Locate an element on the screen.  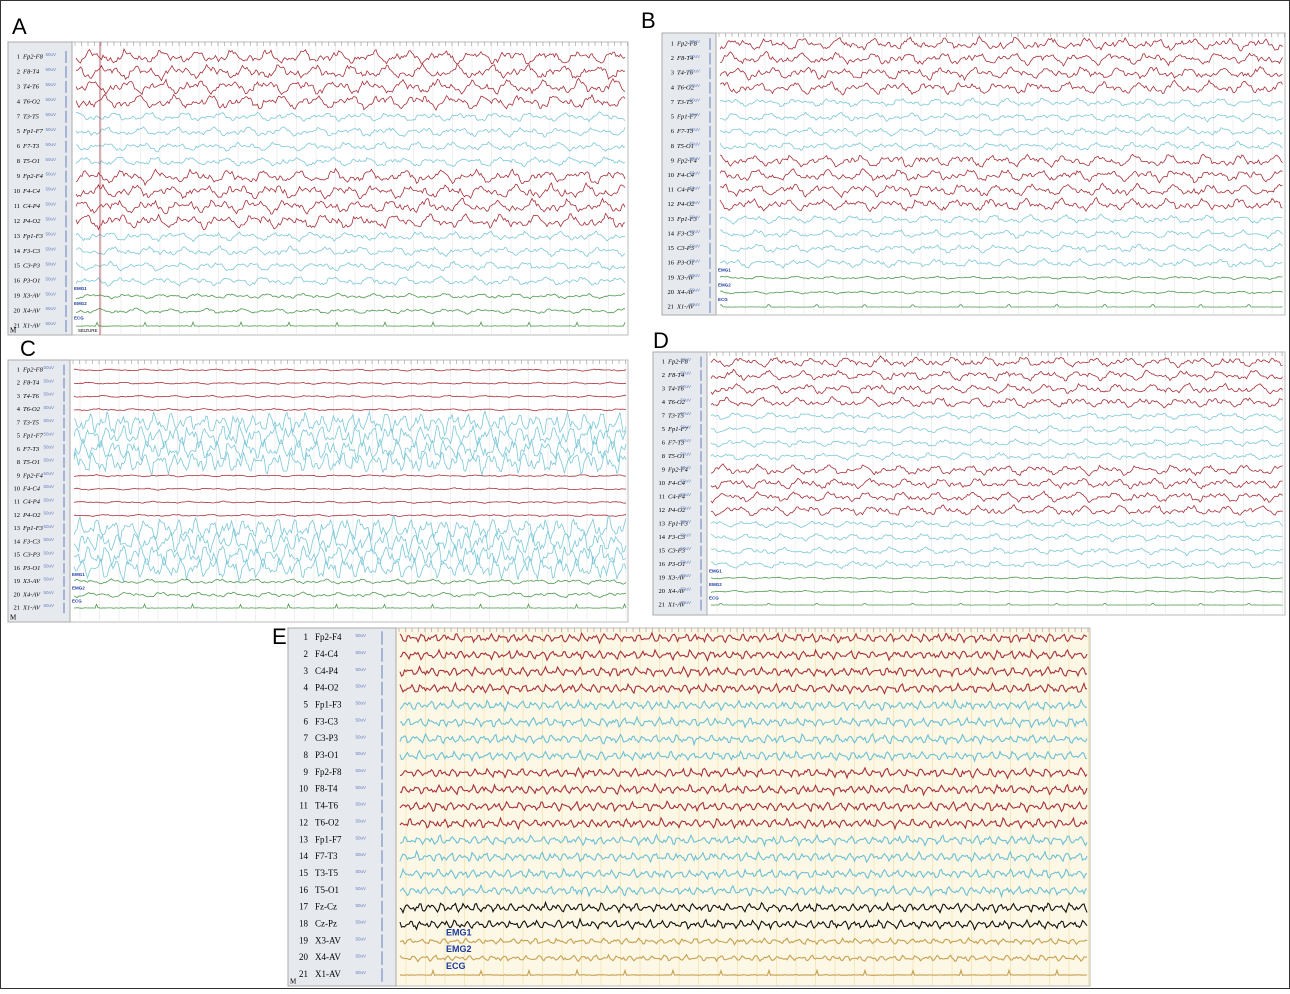
channel-label: F8-T4 is located at coordinates (31, 383).